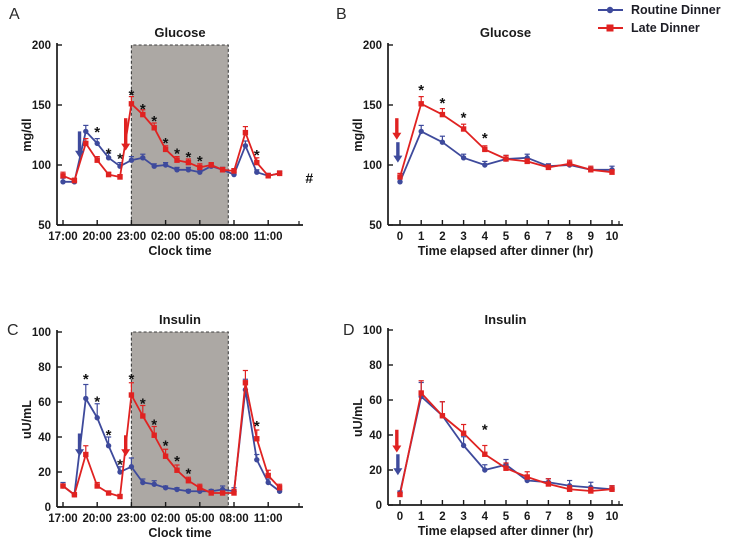 Image resolution: width=730 pixels, height=547 pixels. What do you see at coordinates (41, 106) in the screenshot?
I see `y-tick-label: 150` at bounding box center [41, 106].